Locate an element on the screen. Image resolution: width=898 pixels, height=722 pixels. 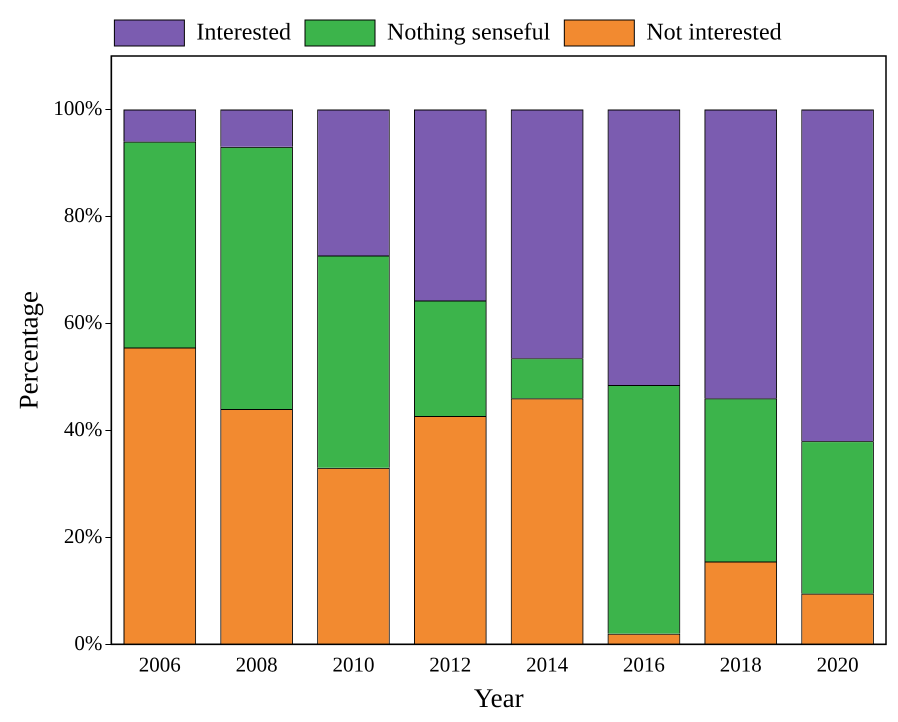
x-axis-title: Year is located at coordinates (499, 697).